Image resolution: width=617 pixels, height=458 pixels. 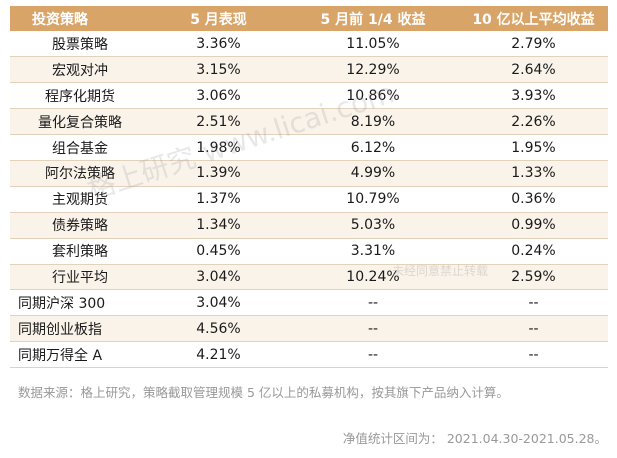 I want to click on cell-may-performance: 1.98%, so click(x=218, y=147).